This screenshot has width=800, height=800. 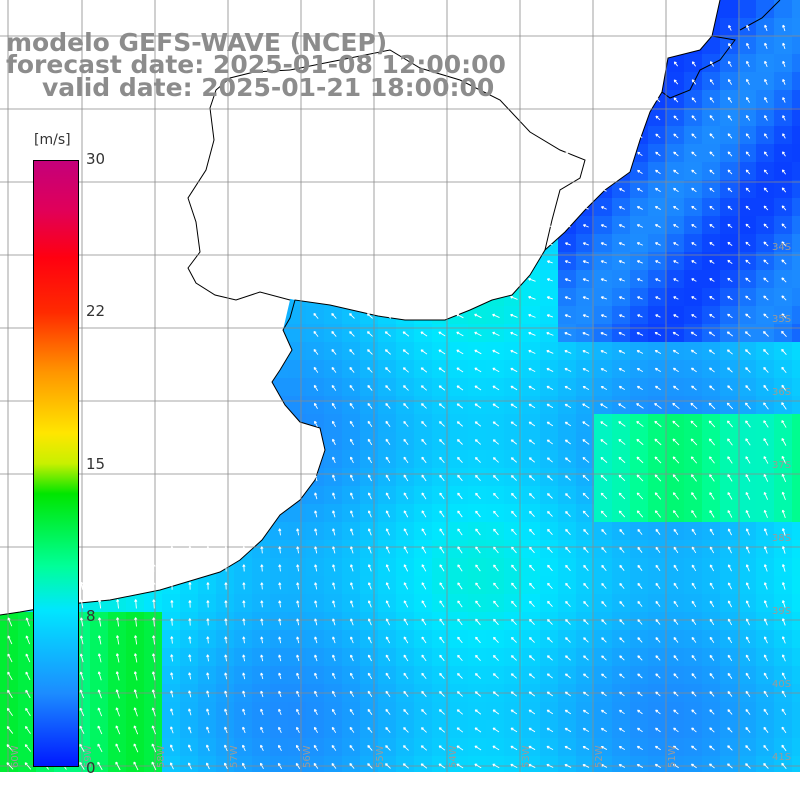 I want to click on latitude-label: 40S, so click(x=781, y=684).